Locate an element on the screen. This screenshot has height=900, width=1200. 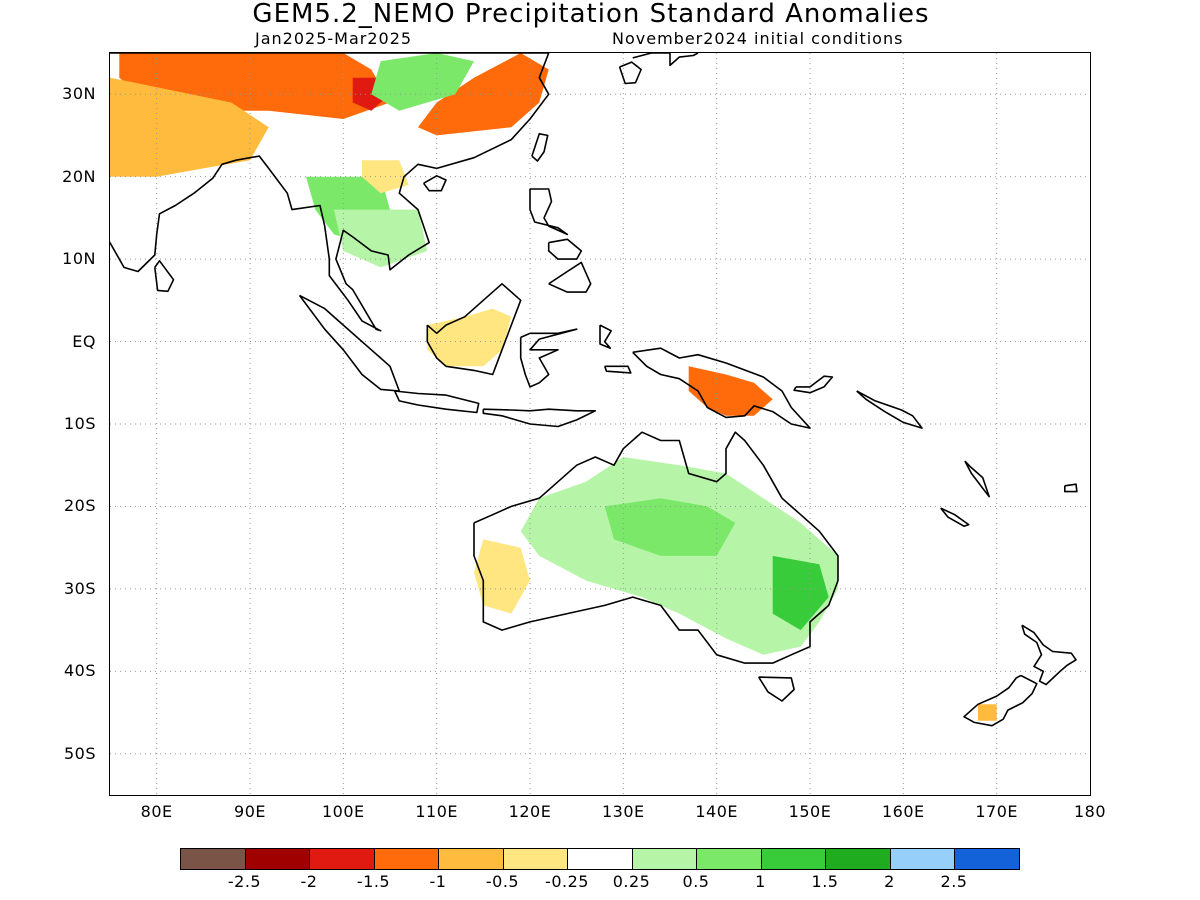
lat-tick-label: 20S is located at coordinates (79, 506).